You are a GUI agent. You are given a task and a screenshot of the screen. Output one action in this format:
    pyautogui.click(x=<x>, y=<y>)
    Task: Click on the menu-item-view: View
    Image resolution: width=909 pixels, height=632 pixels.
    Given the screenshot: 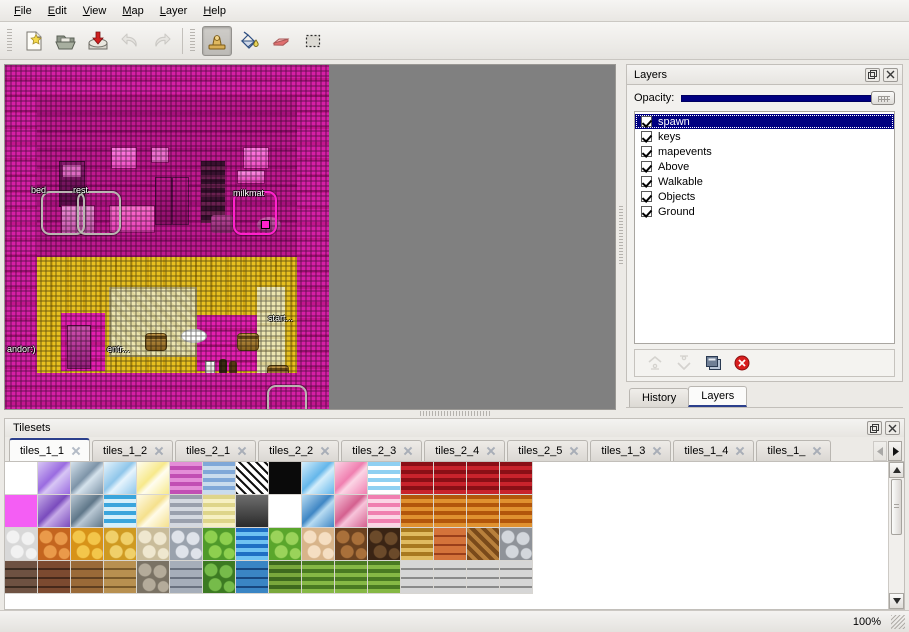 What is the action you would take?
    pyautogui.click(x=94, y=10)
    